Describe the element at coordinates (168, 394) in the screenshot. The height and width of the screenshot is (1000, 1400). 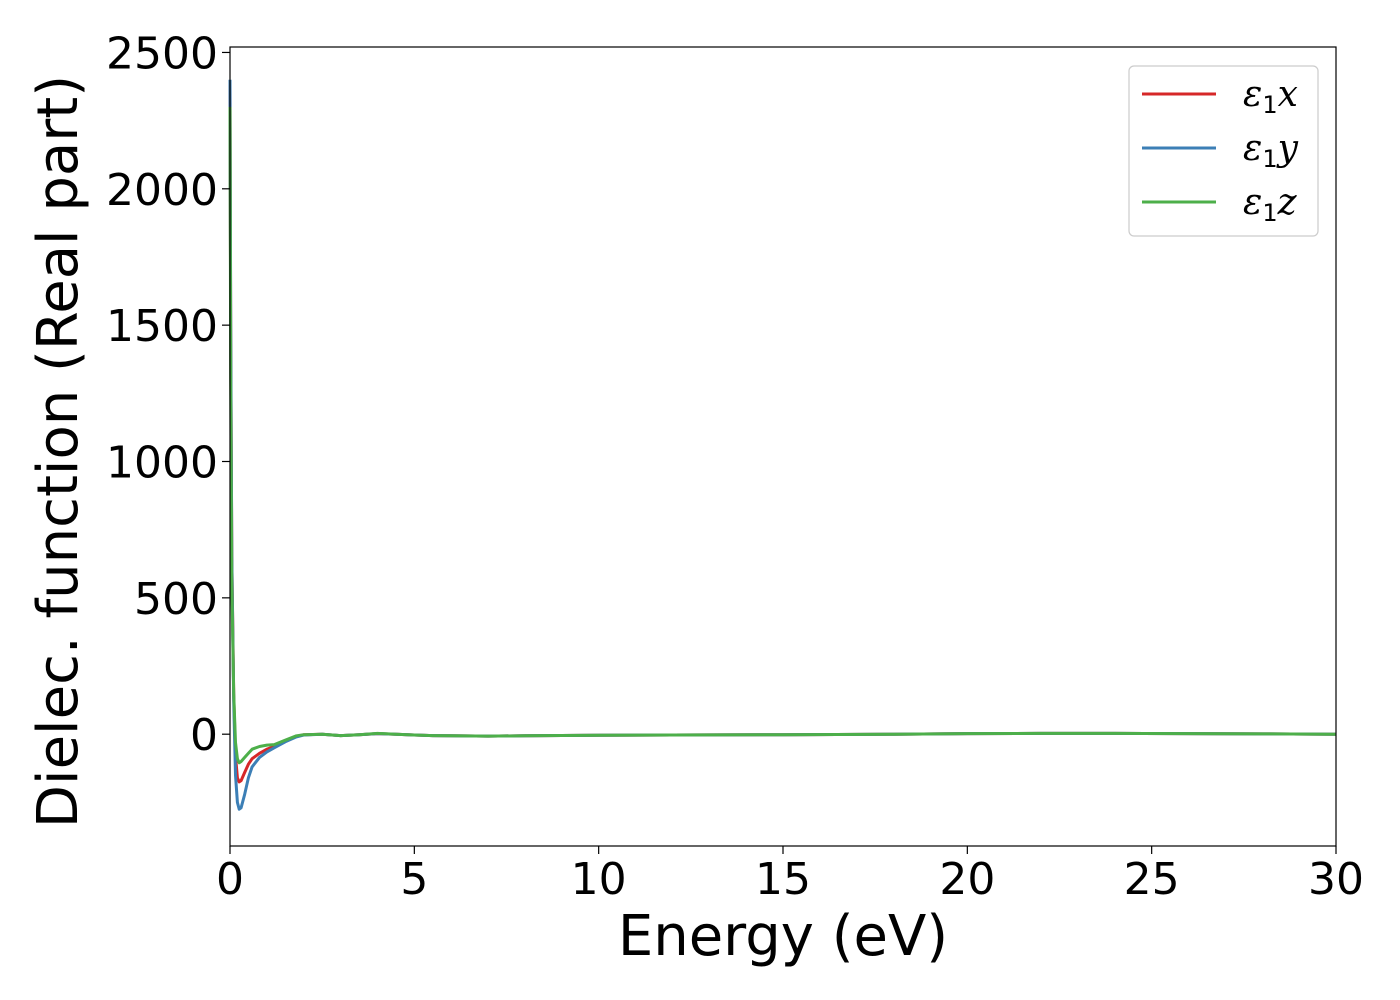
I see `y-ticks: 0 500 1000 1500 2000 2500` at that location.